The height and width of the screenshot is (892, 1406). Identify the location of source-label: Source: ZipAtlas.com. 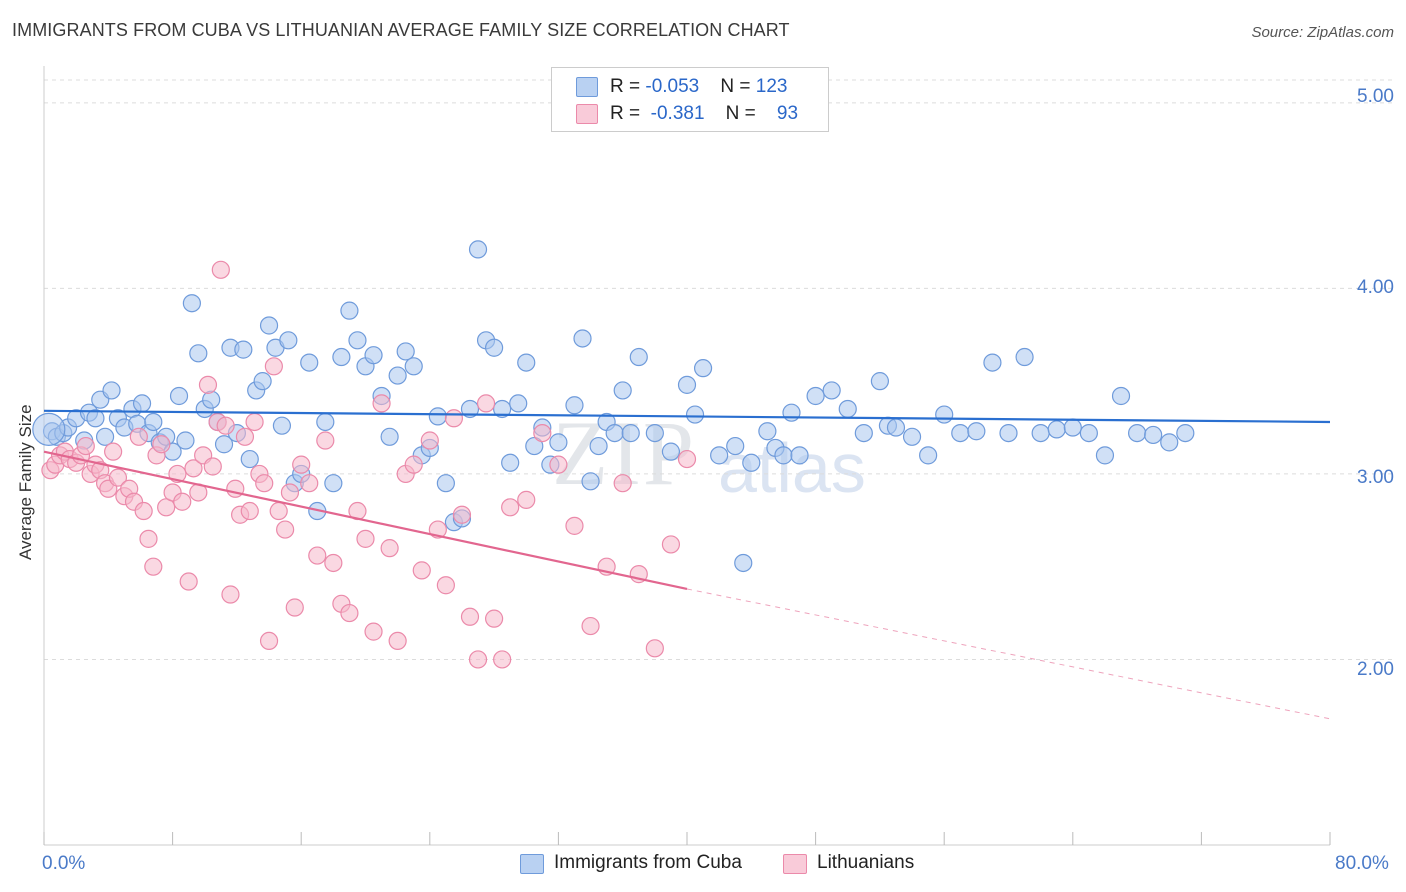
(1322, 32).